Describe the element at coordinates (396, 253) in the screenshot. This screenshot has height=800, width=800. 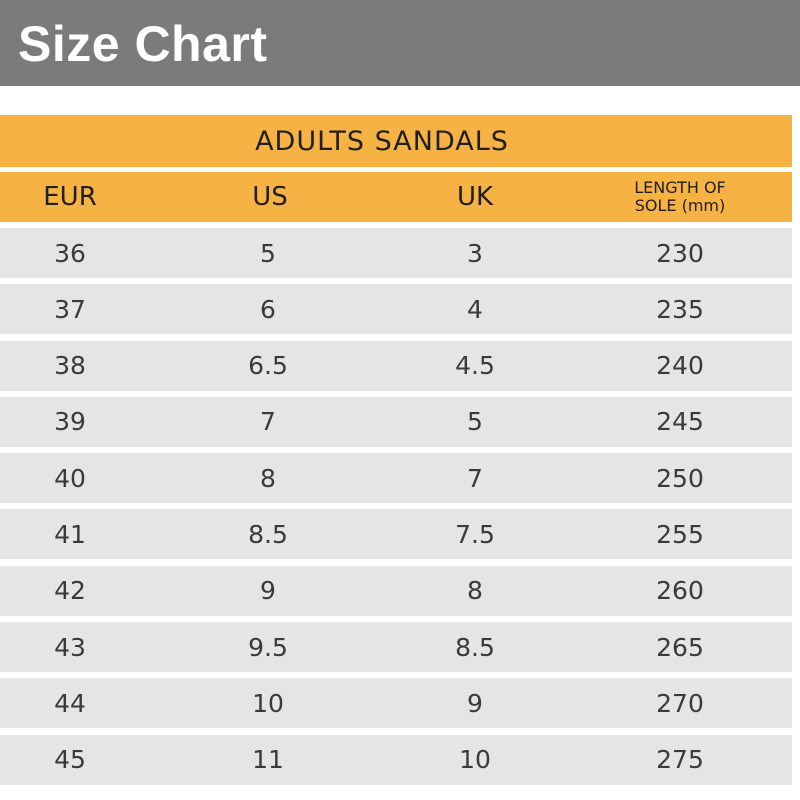
I see `table-row: 36 5 3 230` at that location.